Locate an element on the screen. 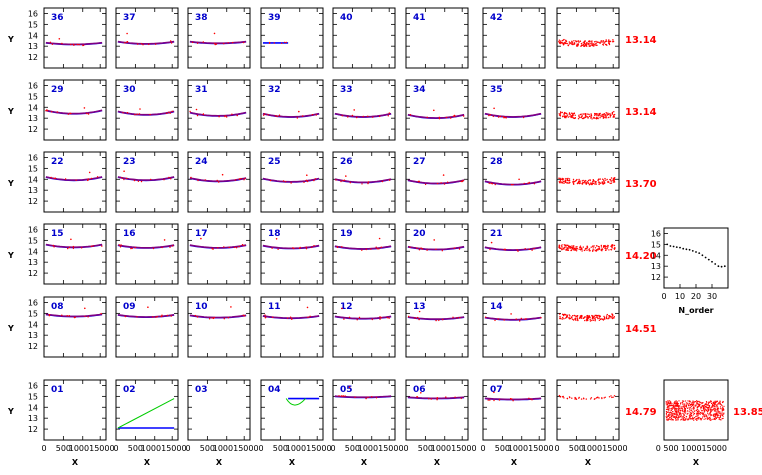  x-tick-label: 100015000 is located at coordinates (236, 448).